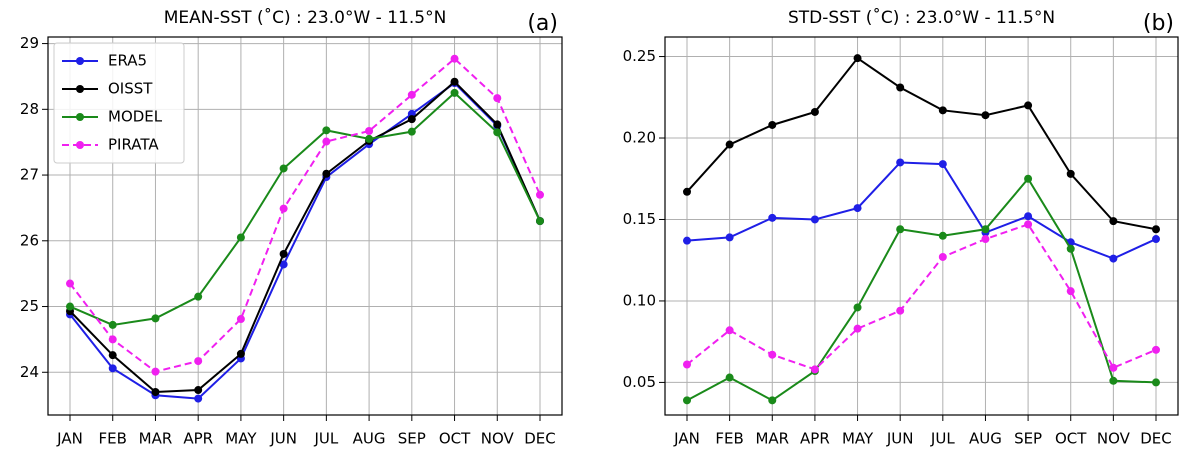 This screenshot has height=450, width=1187. I want to click on chart-title: STD-SST (˚C) : 23.0°W - 11.5°N, so click(921, 17).